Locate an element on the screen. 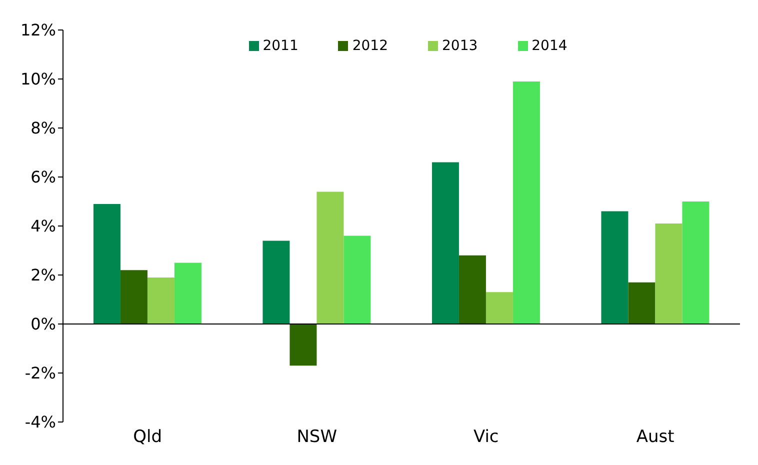 Image resolution: width=758 pixels, height=465 pixels. x-tick-label: Aust is located at coordinates (655, 437).